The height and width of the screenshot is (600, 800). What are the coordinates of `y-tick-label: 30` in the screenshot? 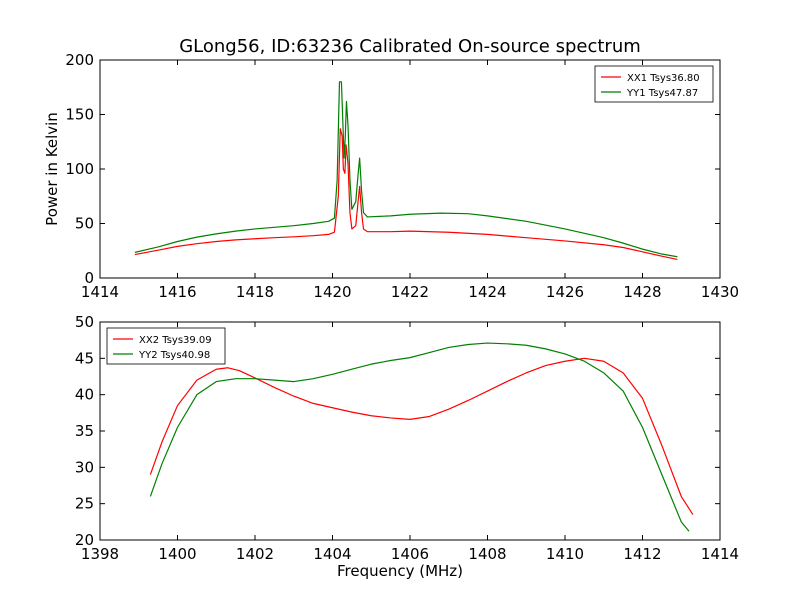 It's located at (84, 467).